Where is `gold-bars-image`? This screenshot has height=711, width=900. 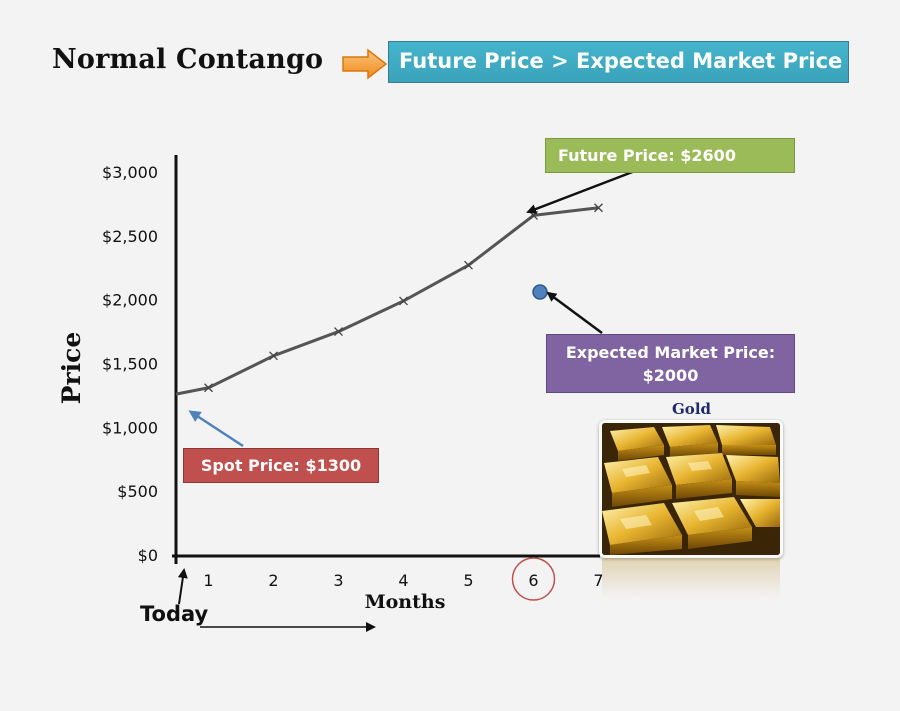
gold-bars-image is located at coordinates (691, 489).